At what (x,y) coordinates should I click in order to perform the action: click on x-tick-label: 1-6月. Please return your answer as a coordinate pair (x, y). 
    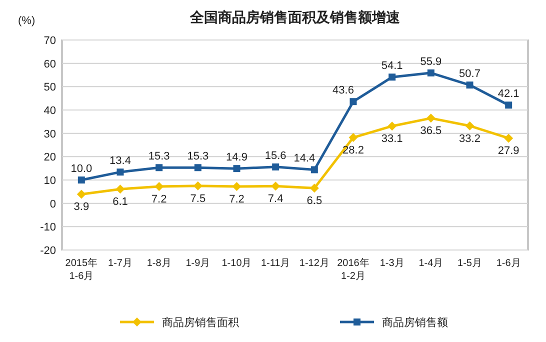
    Looking at the image, I should click on (508, 263).